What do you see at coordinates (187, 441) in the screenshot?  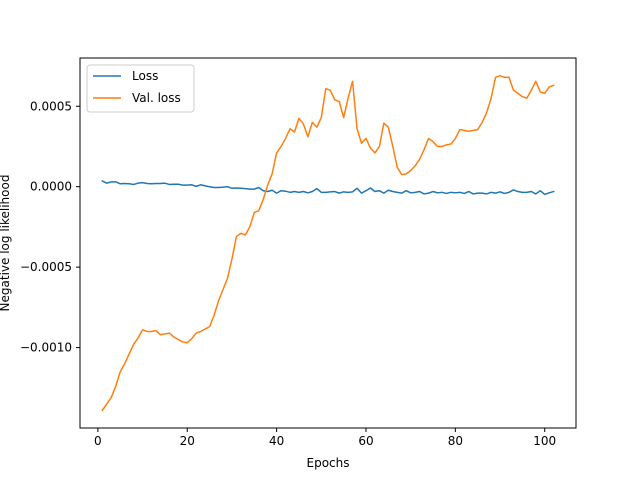 I see `x-tick-label: 20` at bounding box center [187, 441].